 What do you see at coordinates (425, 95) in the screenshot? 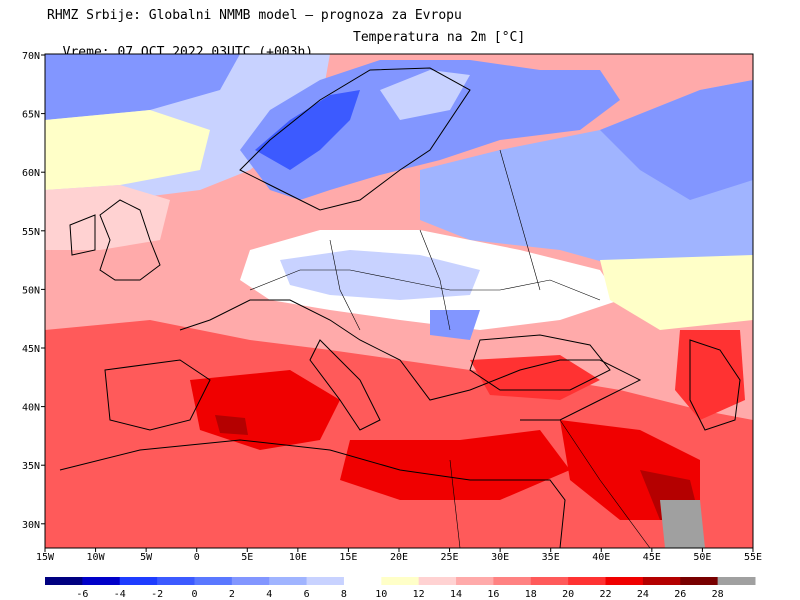
I see `field-finland` at bounding box center [425, 95].